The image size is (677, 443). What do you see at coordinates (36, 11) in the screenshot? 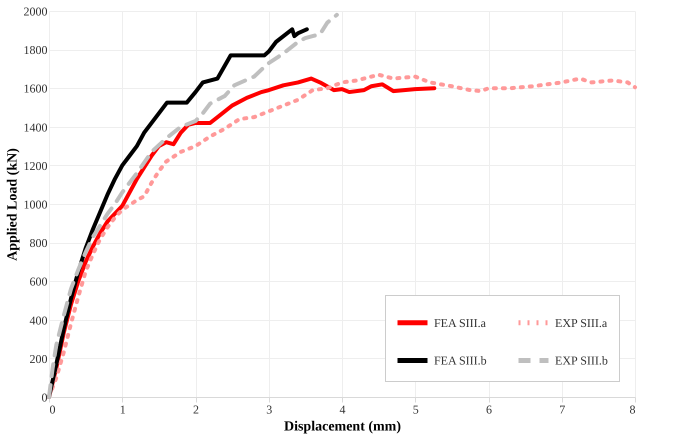
I see `y-tick-label: 2000` at bounding box center [36, 11].